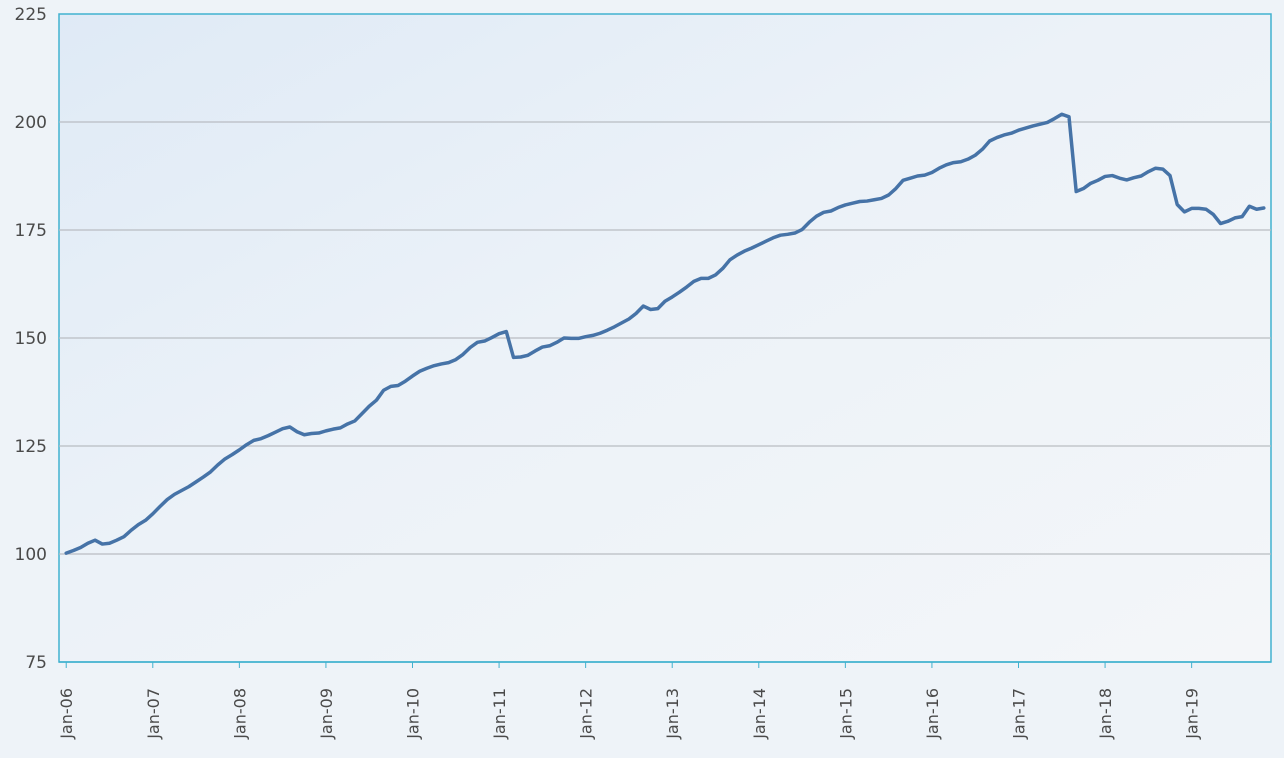  Describe the element at coordinates (31, 447) in the screenshot. I see `y-tick-label: 125` at that location.